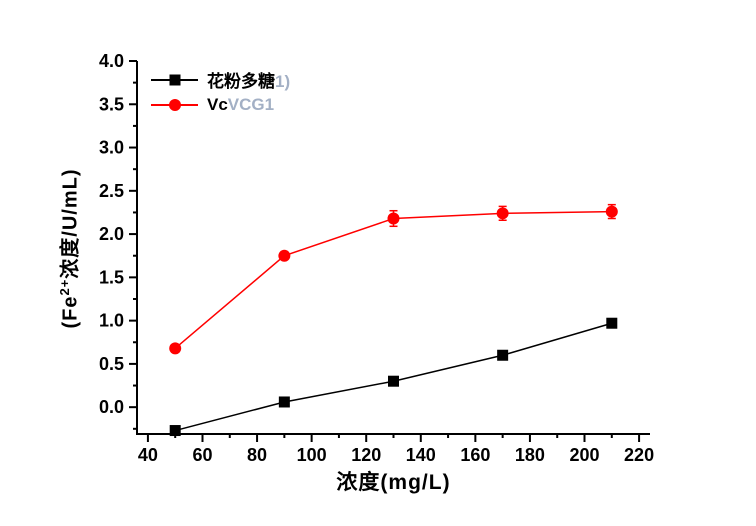 This screenshot has width=756, height=526. What do you see at coordinates (70, 312) in the screenshot?
I see `y-axis-label-pre: (Fe` at bounding box center [70, 312].